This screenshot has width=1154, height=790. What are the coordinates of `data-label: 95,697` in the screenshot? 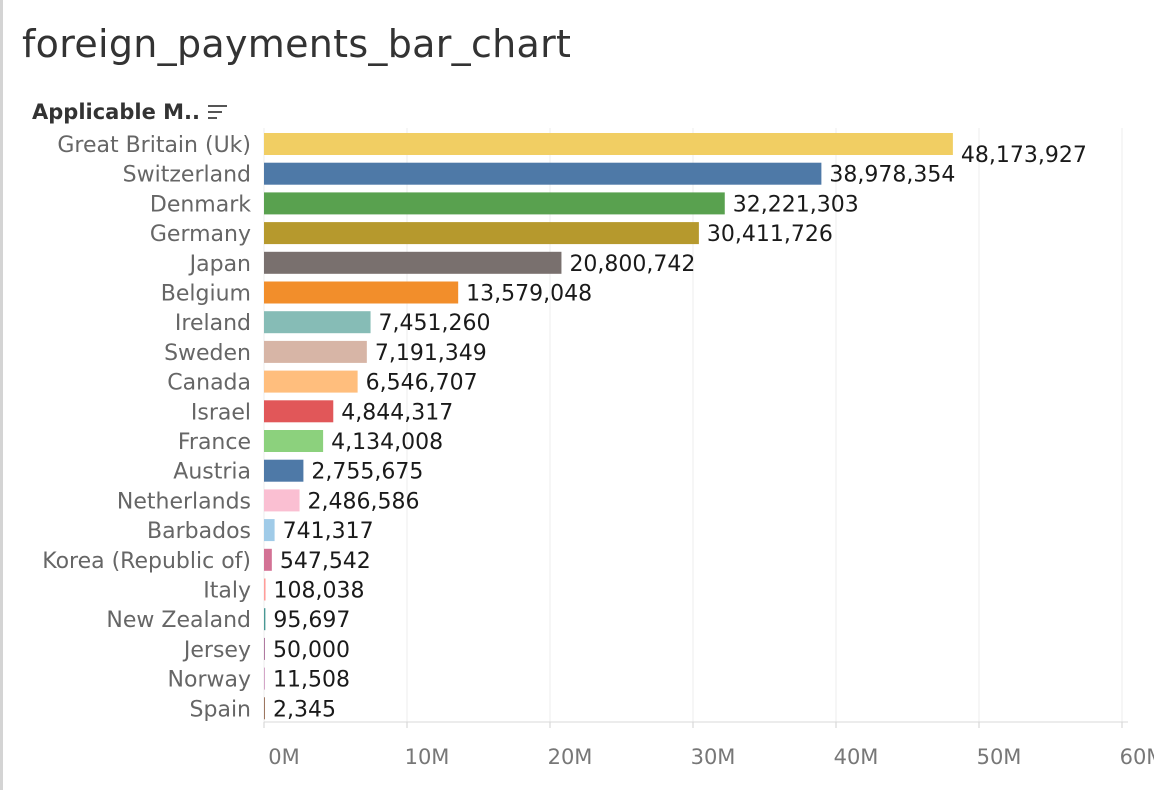 It's located at (311, 620).